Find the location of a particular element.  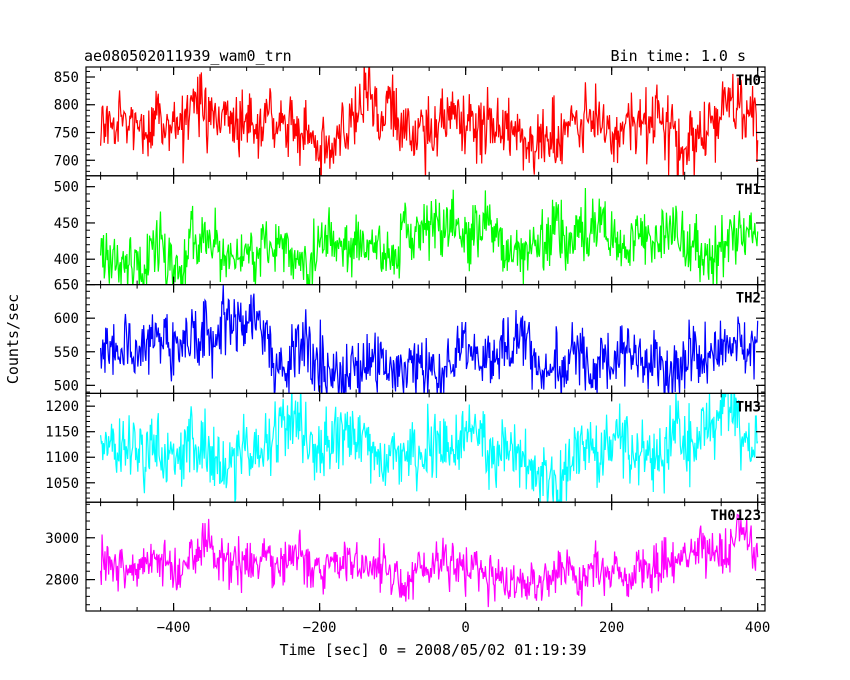

y-axis-label: Counts/sec is located at coordinates (13, 339).